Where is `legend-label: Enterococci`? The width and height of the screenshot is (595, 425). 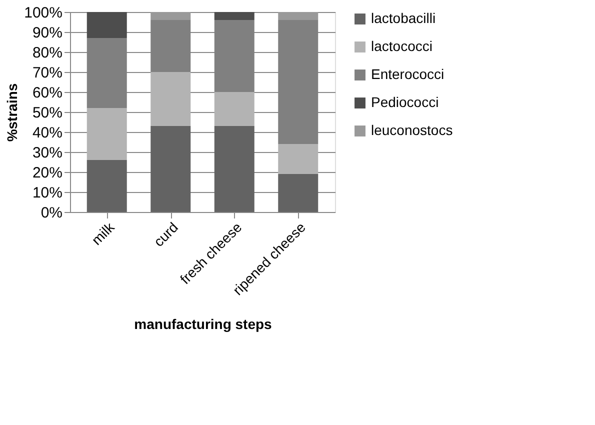 legend-label: Enterococci is located at coordinates (407, 74).